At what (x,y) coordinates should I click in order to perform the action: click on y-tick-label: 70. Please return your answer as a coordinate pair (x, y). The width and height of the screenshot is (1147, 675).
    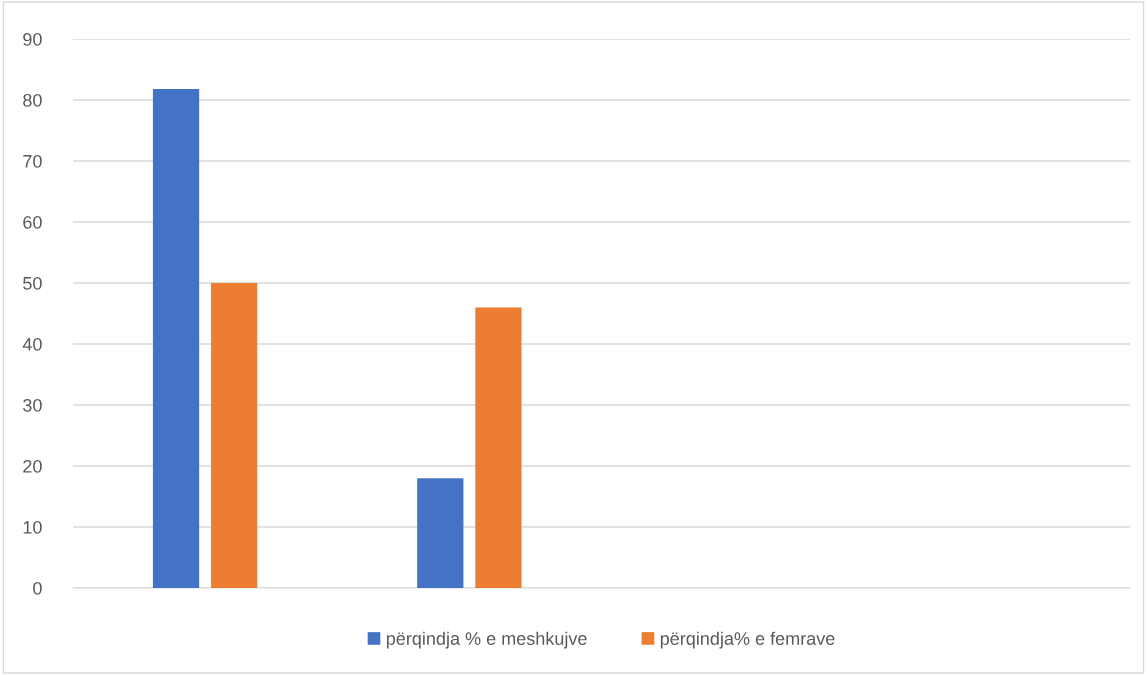
    Looking at the image, I should click on (32, 161).